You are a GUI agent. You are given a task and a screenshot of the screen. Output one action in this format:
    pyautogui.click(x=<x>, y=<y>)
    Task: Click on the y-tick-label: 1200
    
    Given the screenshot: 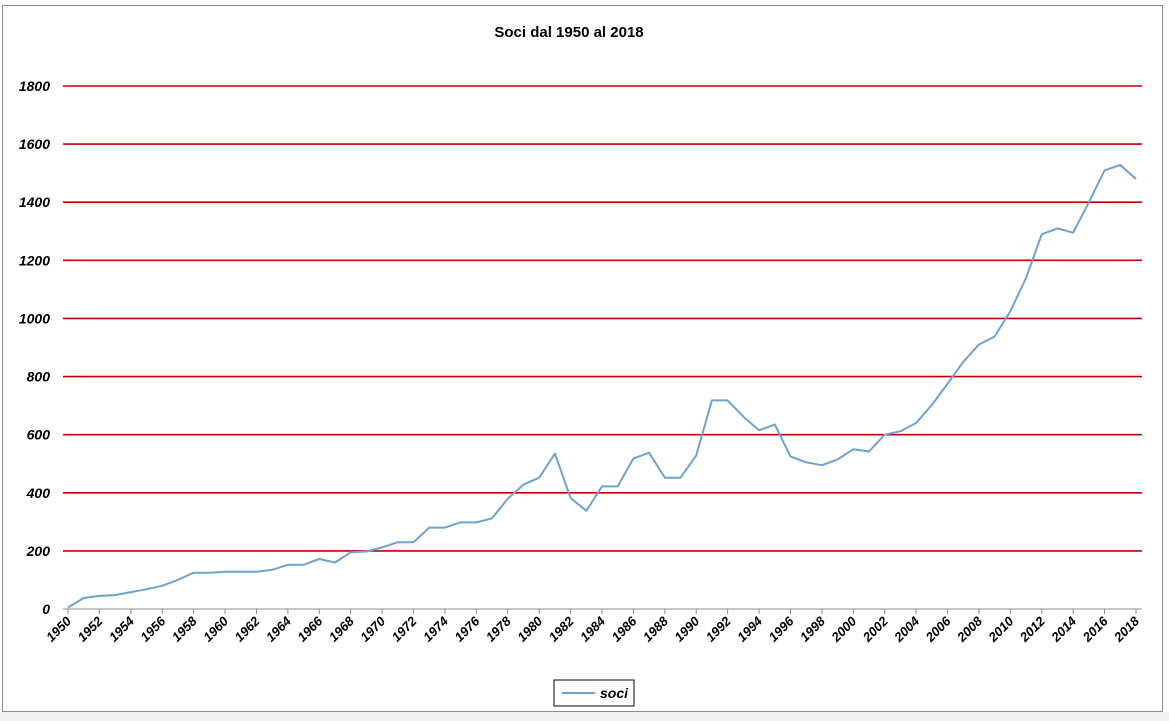 What is the action you would take?
    pyautogui.click(x=34, y=260)
    